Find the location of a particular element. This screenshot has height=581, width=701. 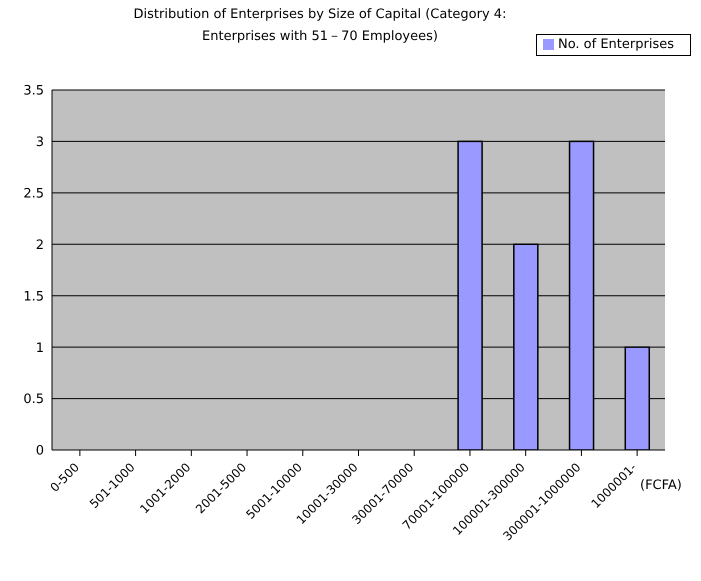

legend-label: No. of Enterprises is located at coordinates (616, 44).